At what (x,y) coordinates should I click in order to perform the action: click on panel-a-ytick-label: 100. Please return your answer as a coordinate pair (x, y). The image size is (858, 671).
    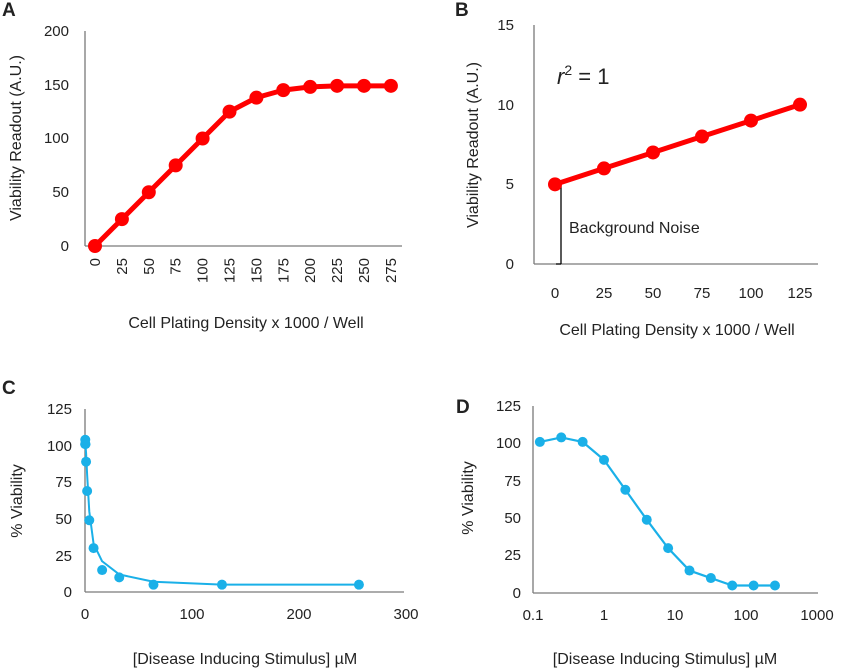
    Looking at the image, I should click on (56, 138).